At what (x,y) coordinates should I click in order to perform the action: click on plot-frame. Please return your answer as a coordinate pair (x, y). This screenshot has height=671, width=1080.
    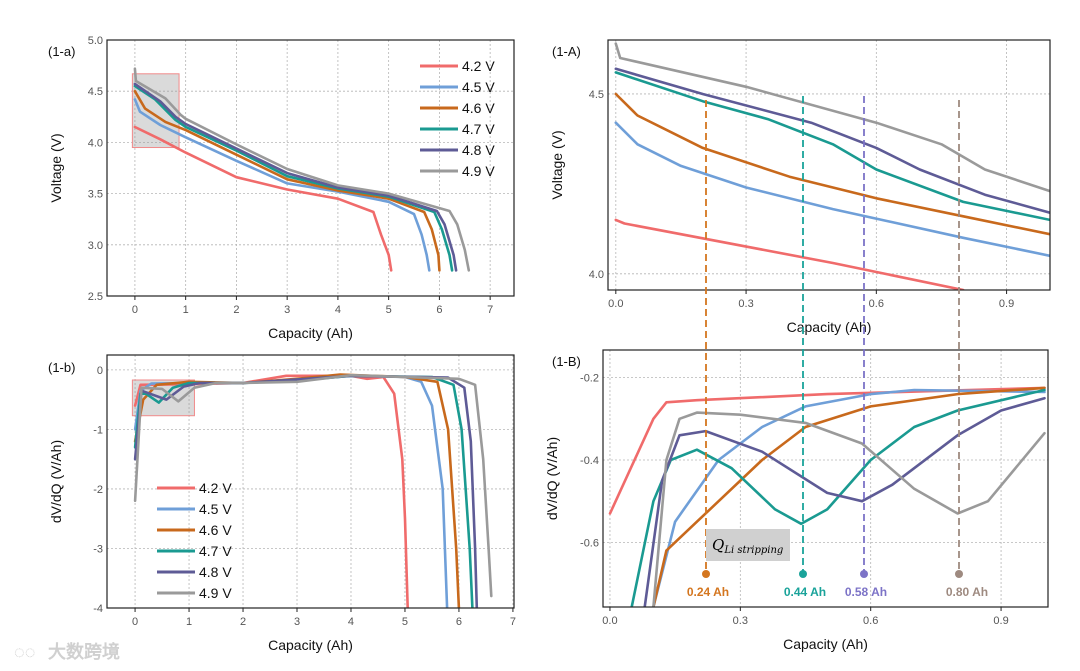
    Looking at the image, I should click on (310, 168).